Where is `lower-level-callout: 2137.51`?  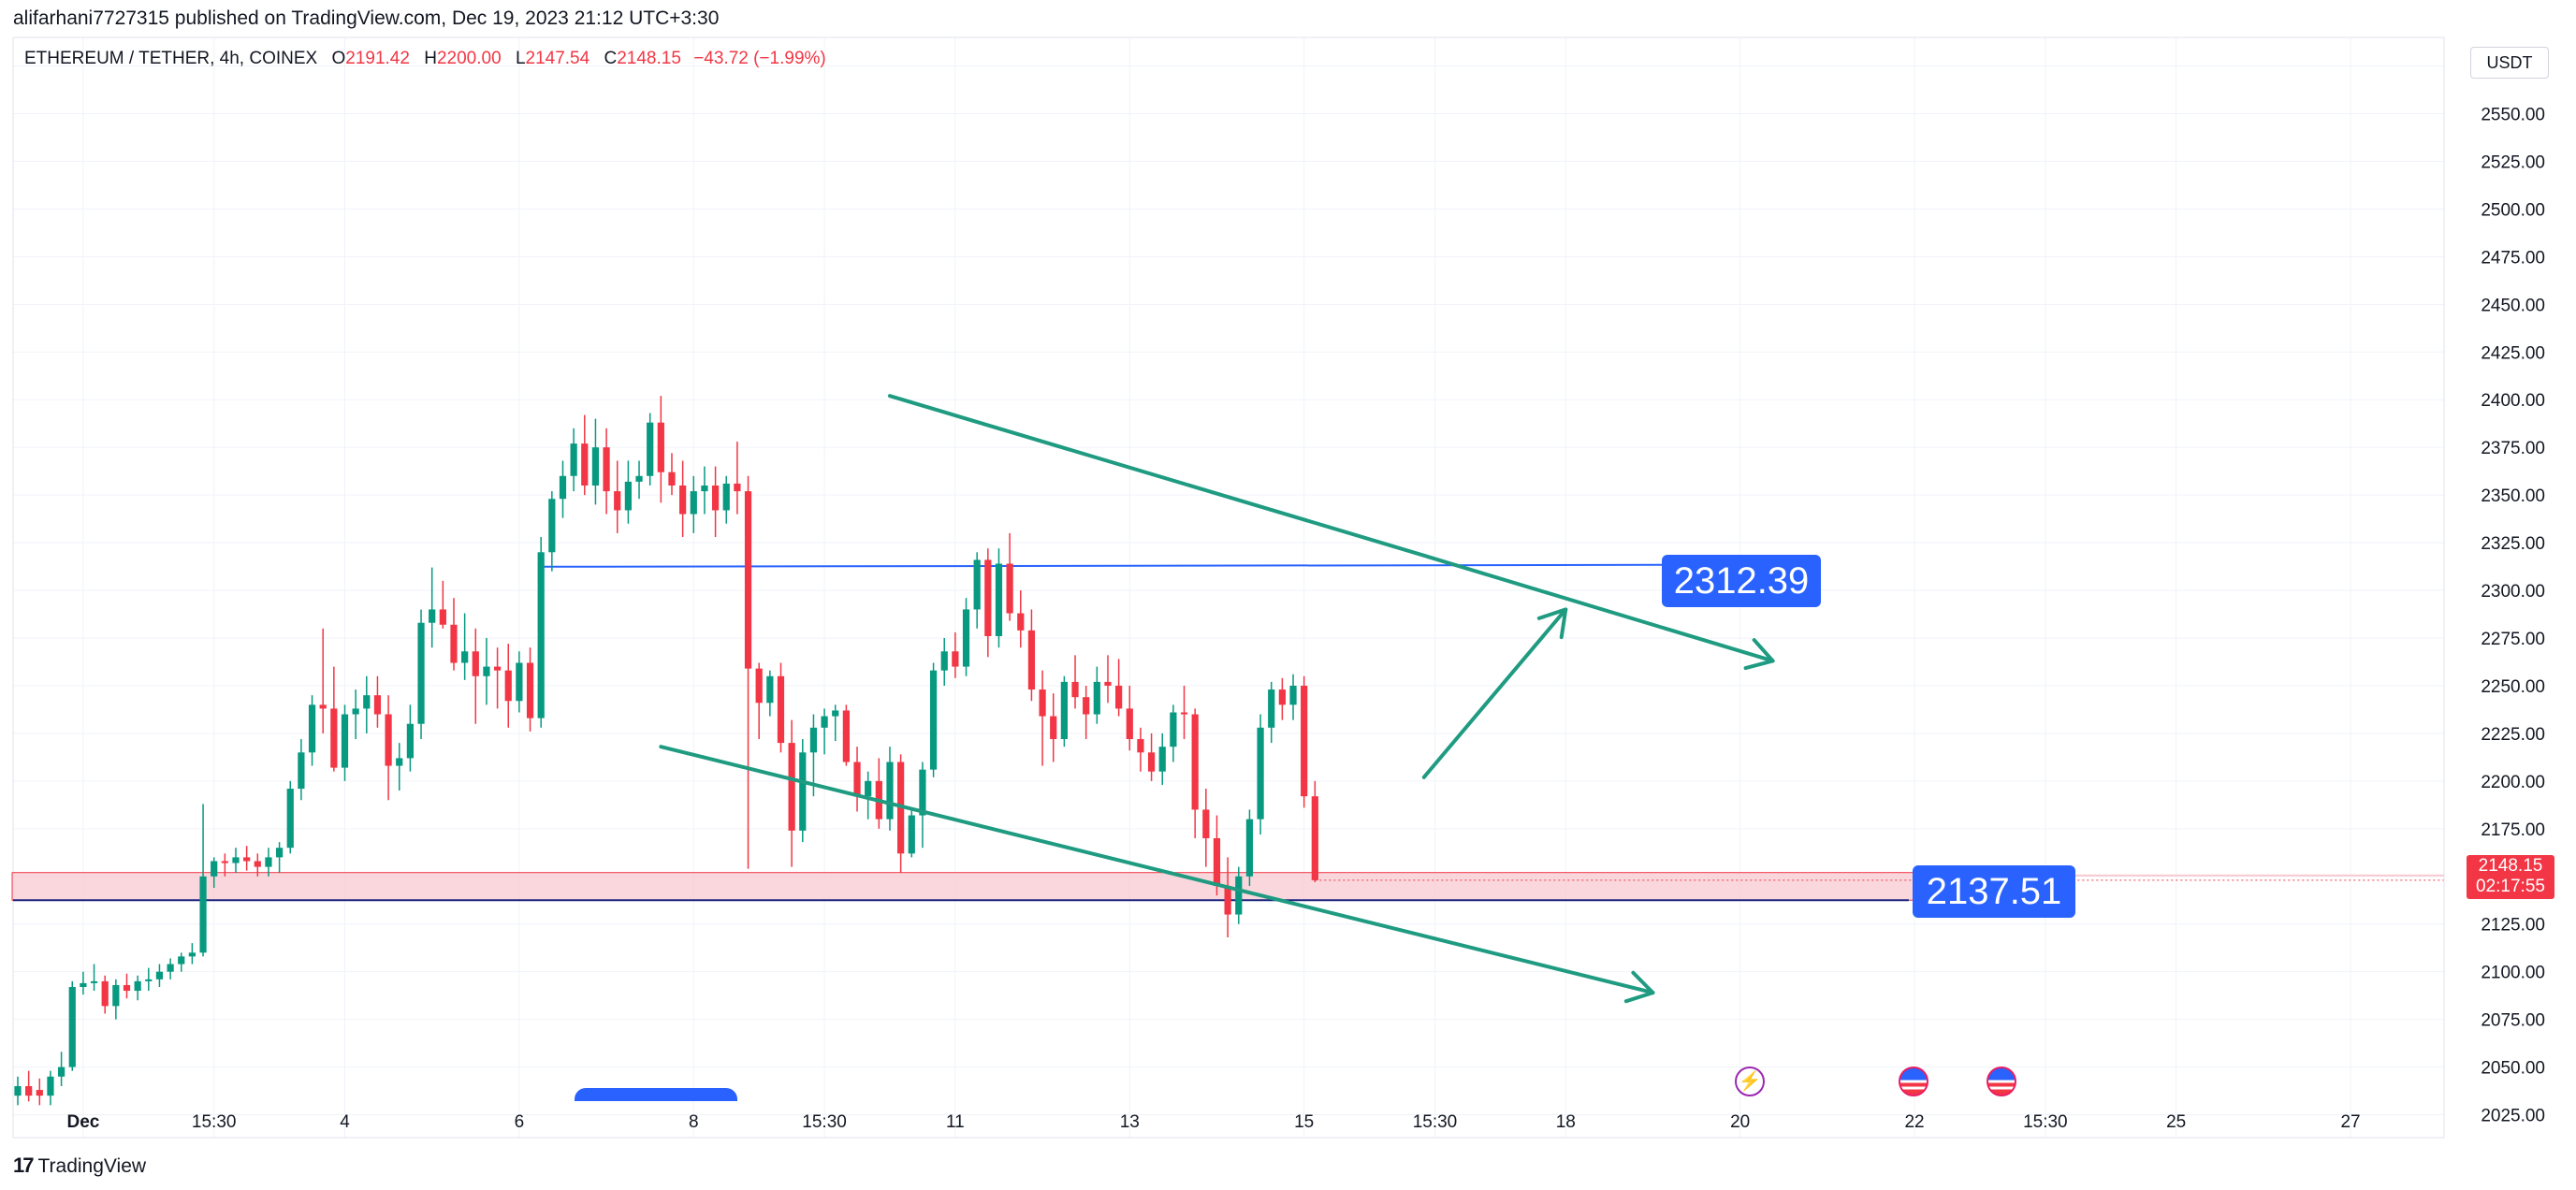 lower-level-callout: 2137.51 is located at coordinates (1994, 891).